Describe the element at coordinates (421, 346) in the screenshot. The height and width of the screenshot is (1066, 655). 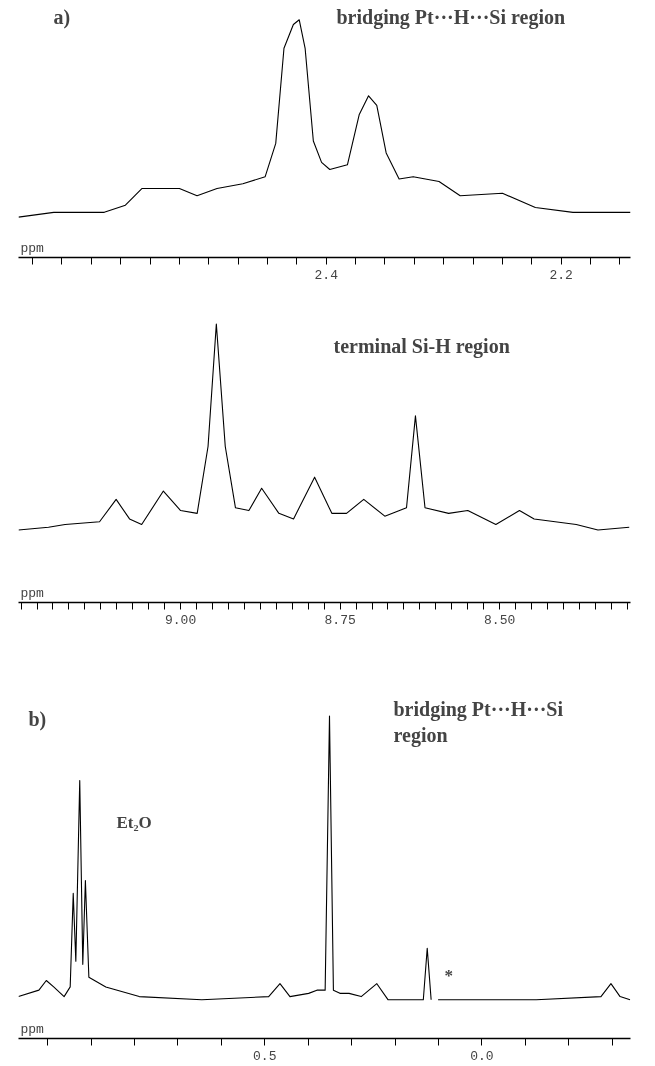
I see `annotation: terminal Si-H region` at that location.